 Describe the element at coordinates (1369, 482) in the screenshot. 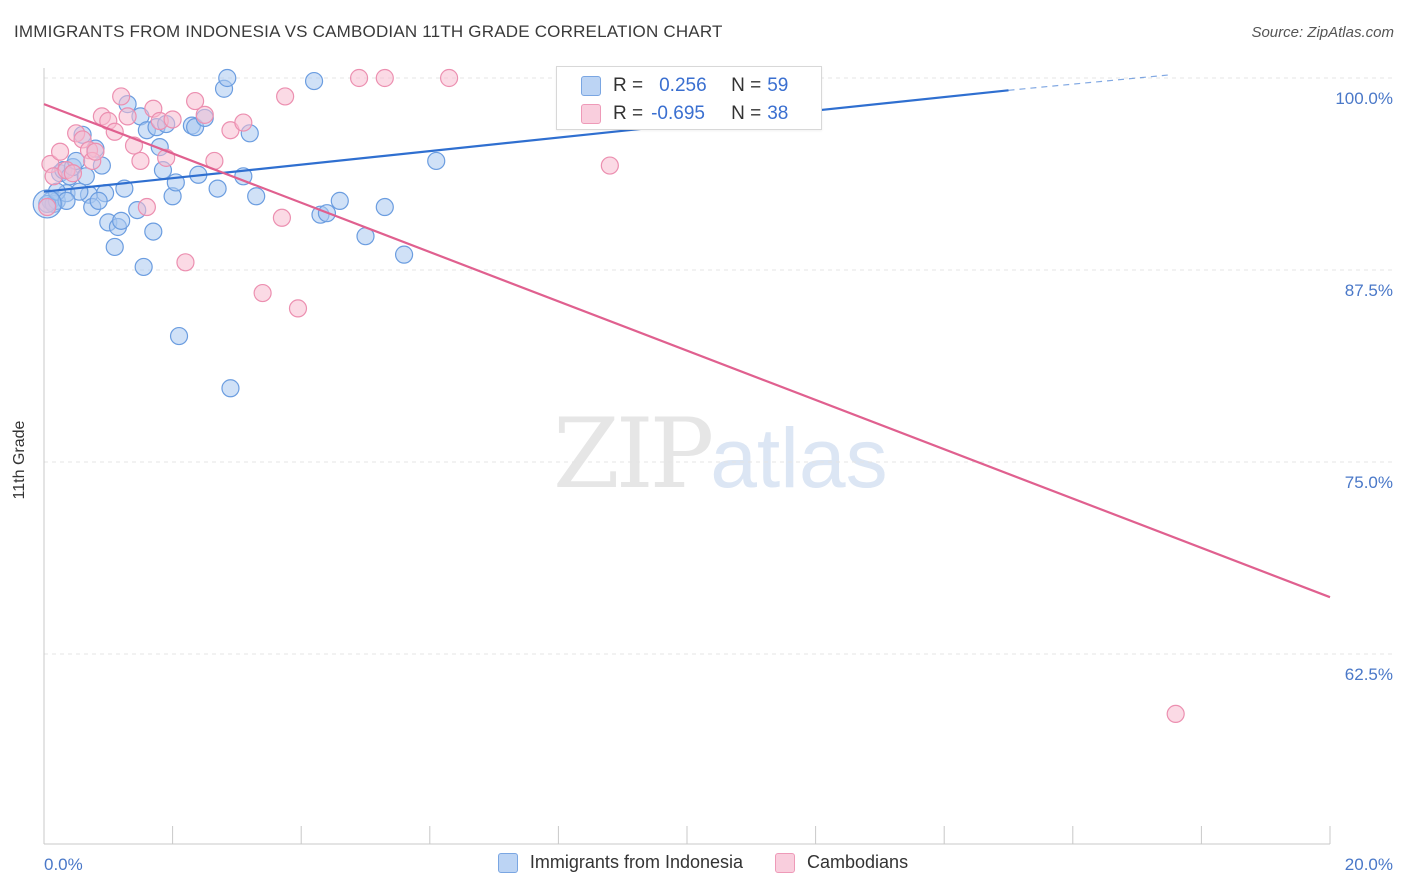

I see `y-tick-label: 75.0%` at that location.